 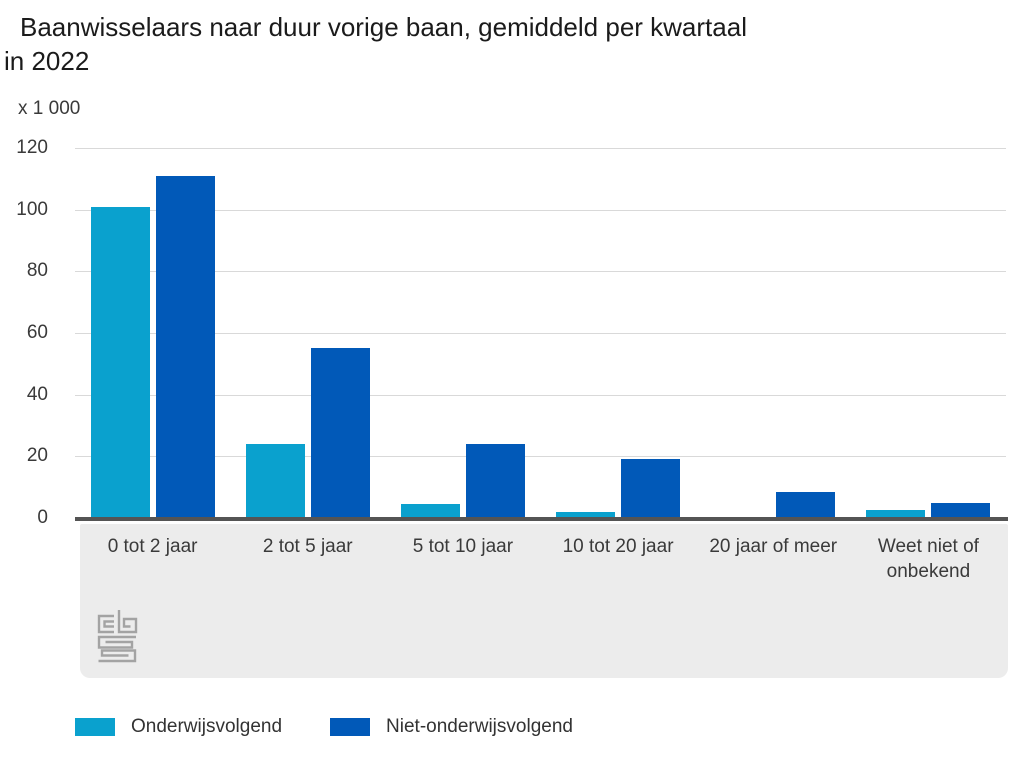 I want to click on chart-title-line-2: in 2022, so click(x=47, y=61).